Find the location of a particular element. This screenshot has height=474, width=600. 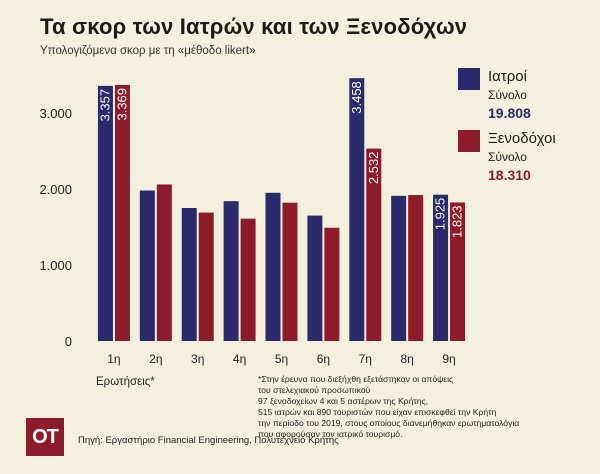

chart-title: Τα σκορ των Ιατρών και των Ξενοδόχων is located at coordinates (254, 26).